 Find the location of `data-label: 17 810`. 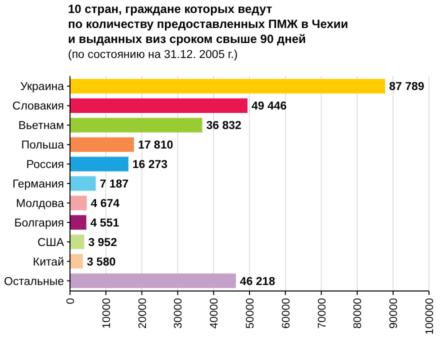

data-label: 17 810 is located at coordinates (156, 146).